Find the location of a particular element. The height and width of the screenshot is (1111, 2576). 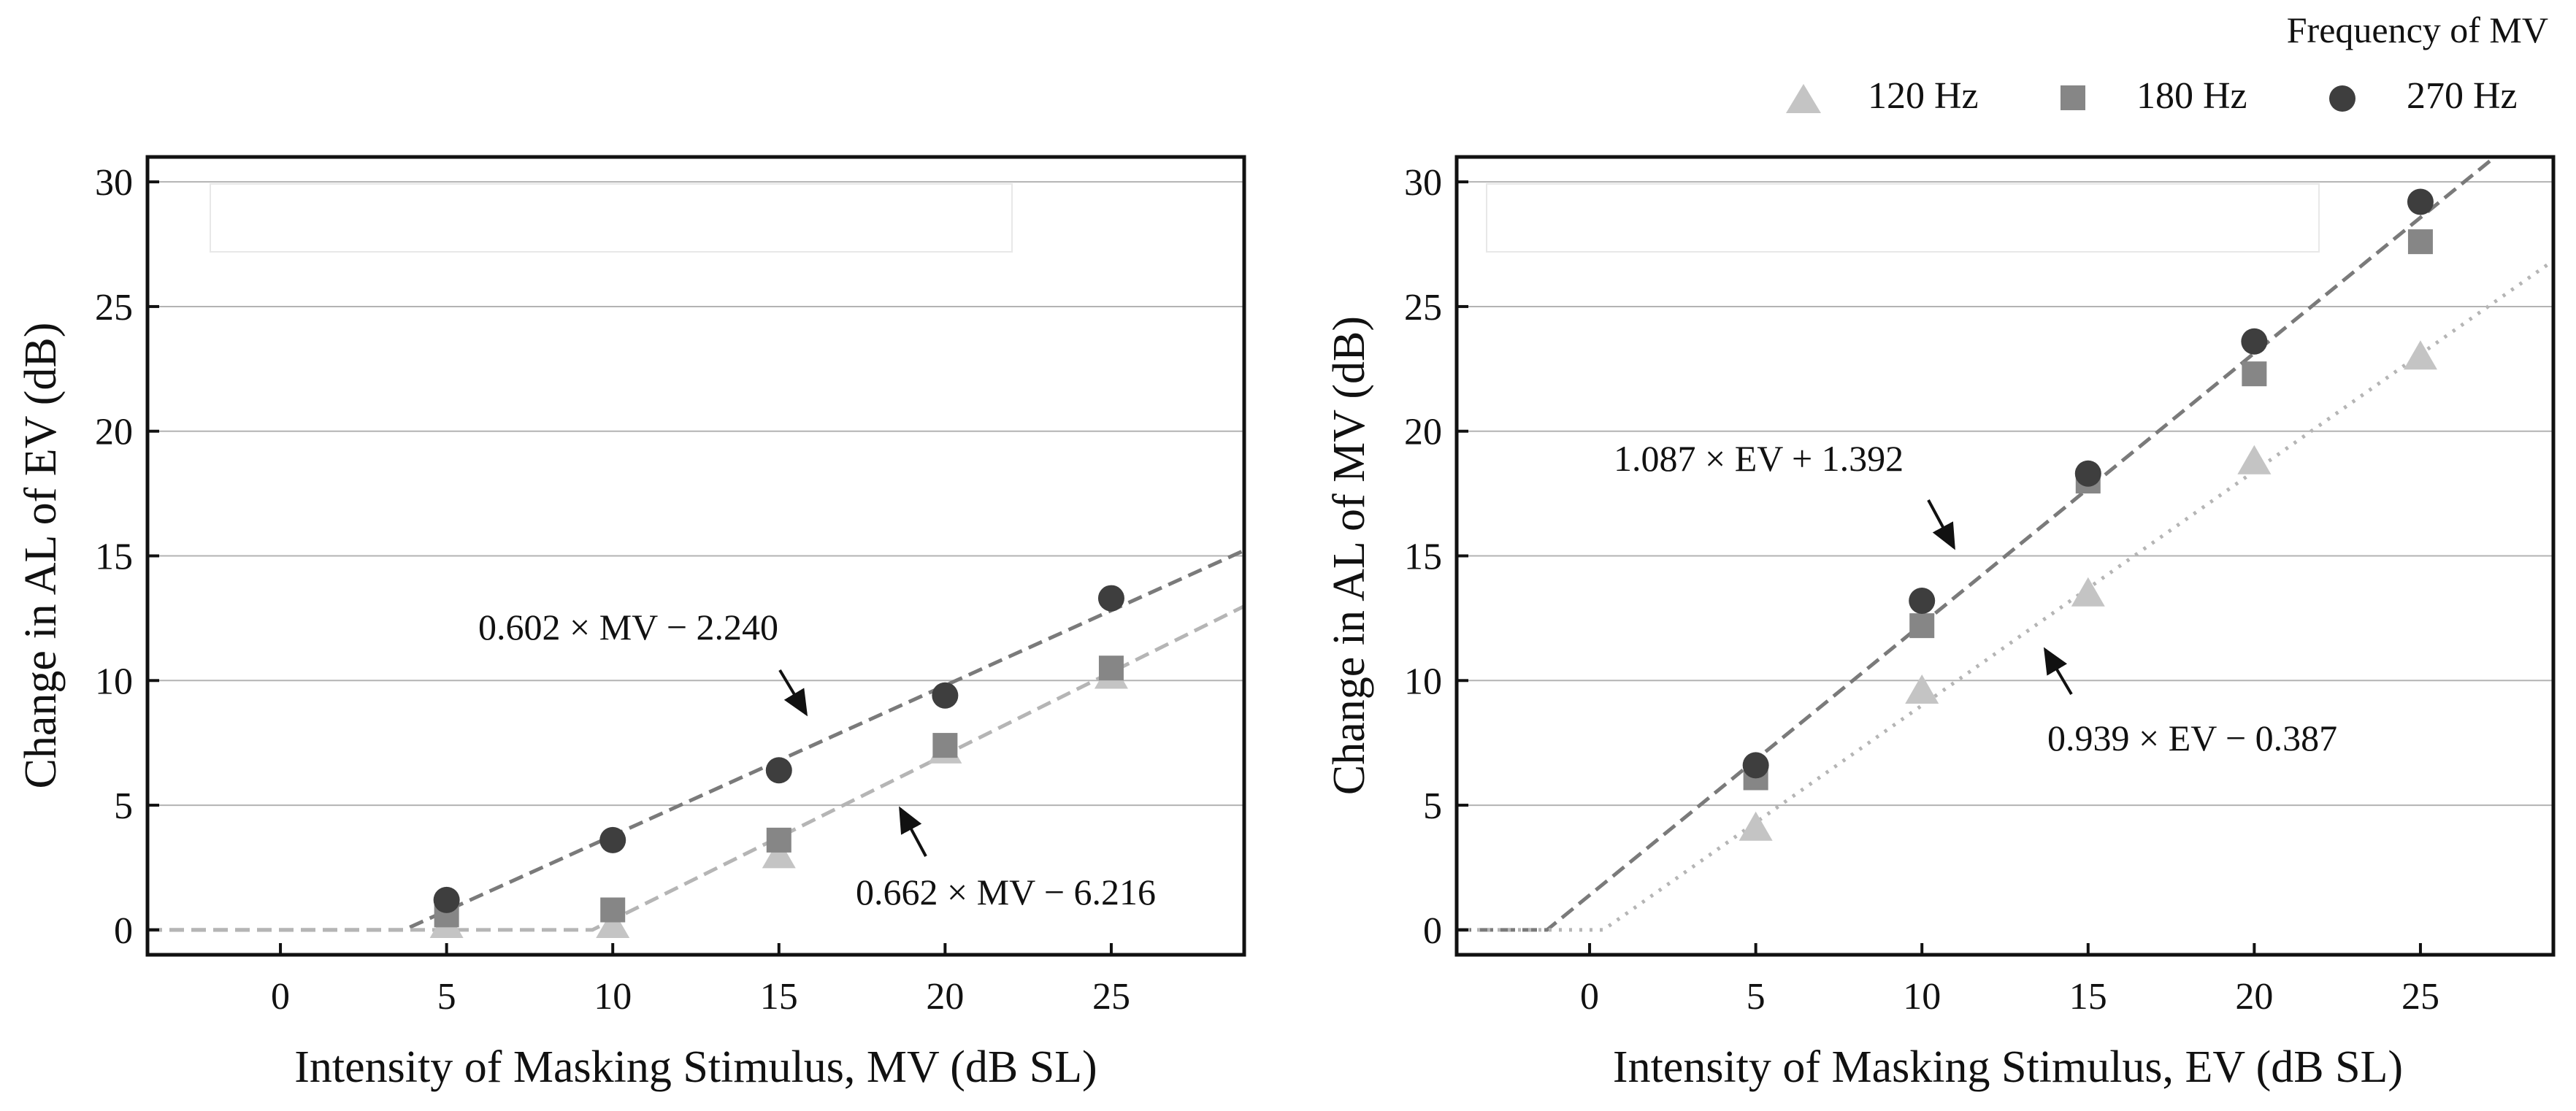

left-y-axis-label: Change in AL of EV (dB) is located at coordinates (41, 556).